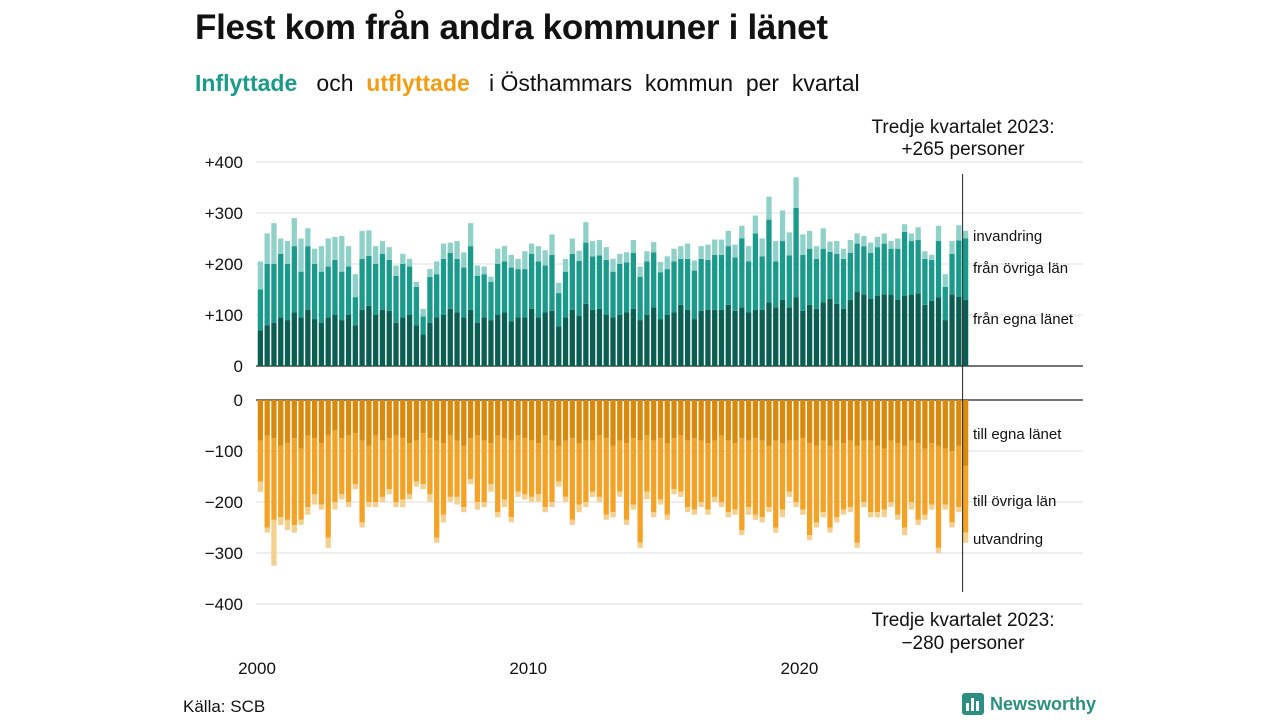 Image resolution: width=1280 pixels, height=720 pixels. I want to click on annotation-top-line2: +265 personer, so click(963, 149).